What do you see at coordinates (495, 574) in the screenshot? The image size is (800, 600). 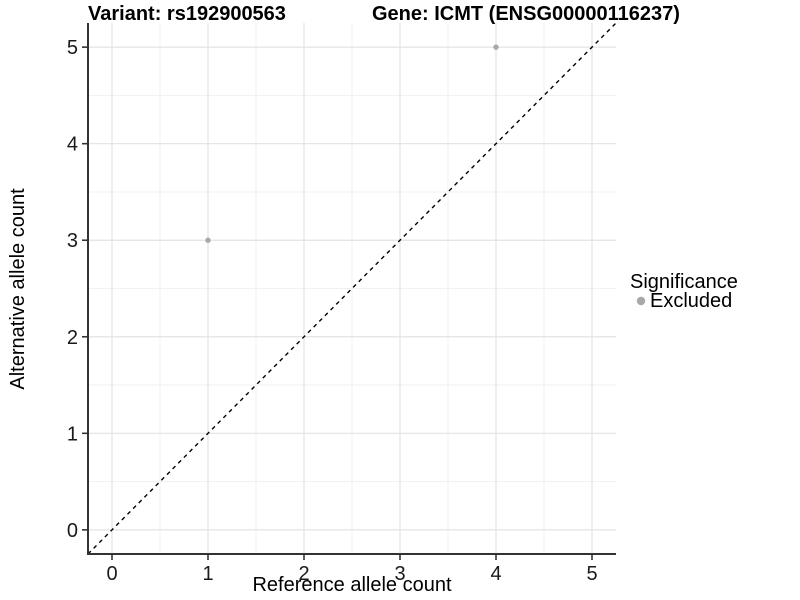 I see `x-tick-label: 4` at bounding box center [495, 574].